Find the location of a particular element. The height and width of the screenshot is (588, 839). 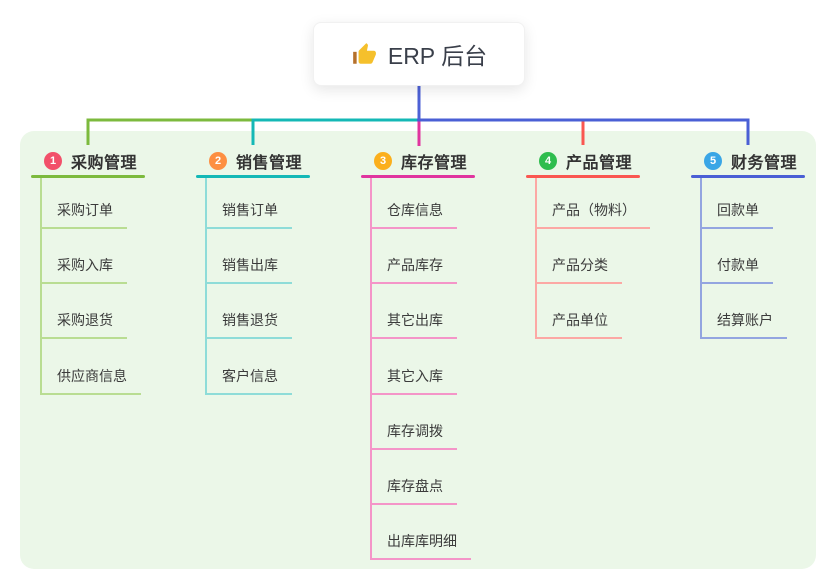

branch-title: 产品管理 is located at coordinates (599, 163).